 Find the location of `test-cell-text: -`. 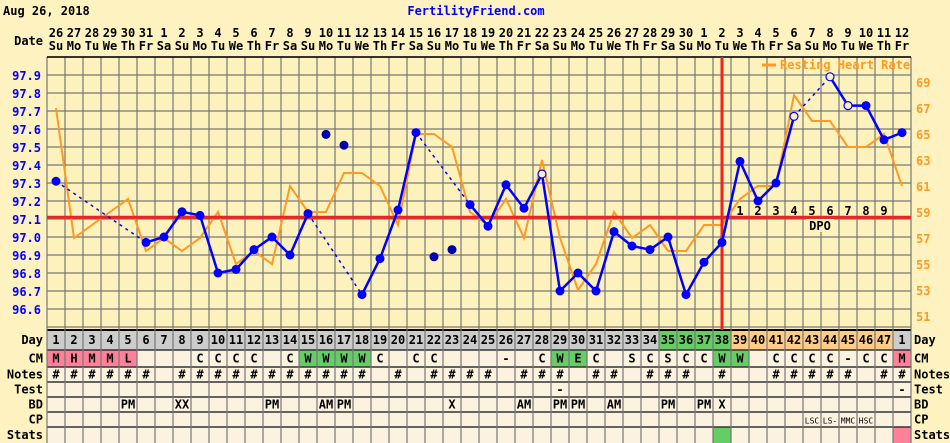

test-cell-text: - is located at coordinates (559, 390).